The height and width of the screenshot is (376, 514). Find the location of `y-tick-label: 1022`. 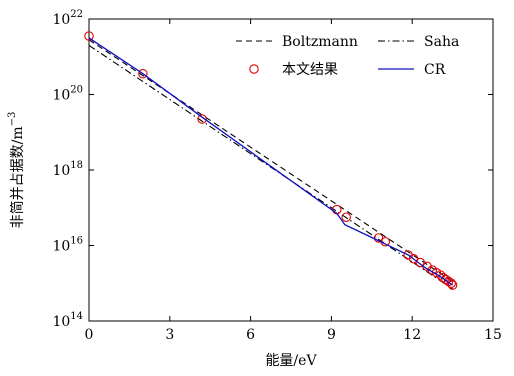

y-tick-label: 1022 is located at coordinates (67, 18).